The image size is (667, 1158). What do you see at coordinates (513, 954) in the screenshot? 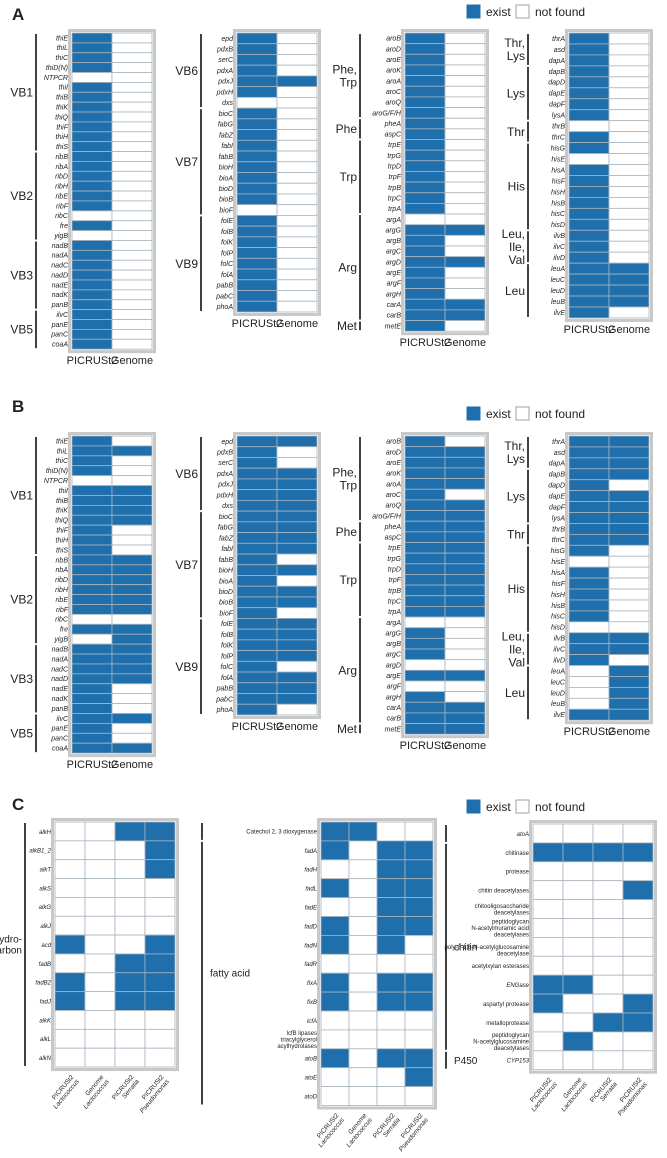
I see `gene-label-line: deacetylase` at bounding box center [513, 954].